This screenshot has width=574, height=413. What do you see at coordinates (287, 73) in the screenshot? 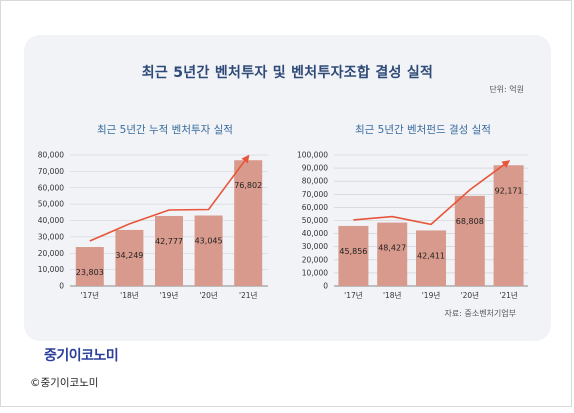
I see `infographic-title: 최근 5년간 벤처투자 및 벤처투자조합 결성 실적` at bounding box center [287, 73].